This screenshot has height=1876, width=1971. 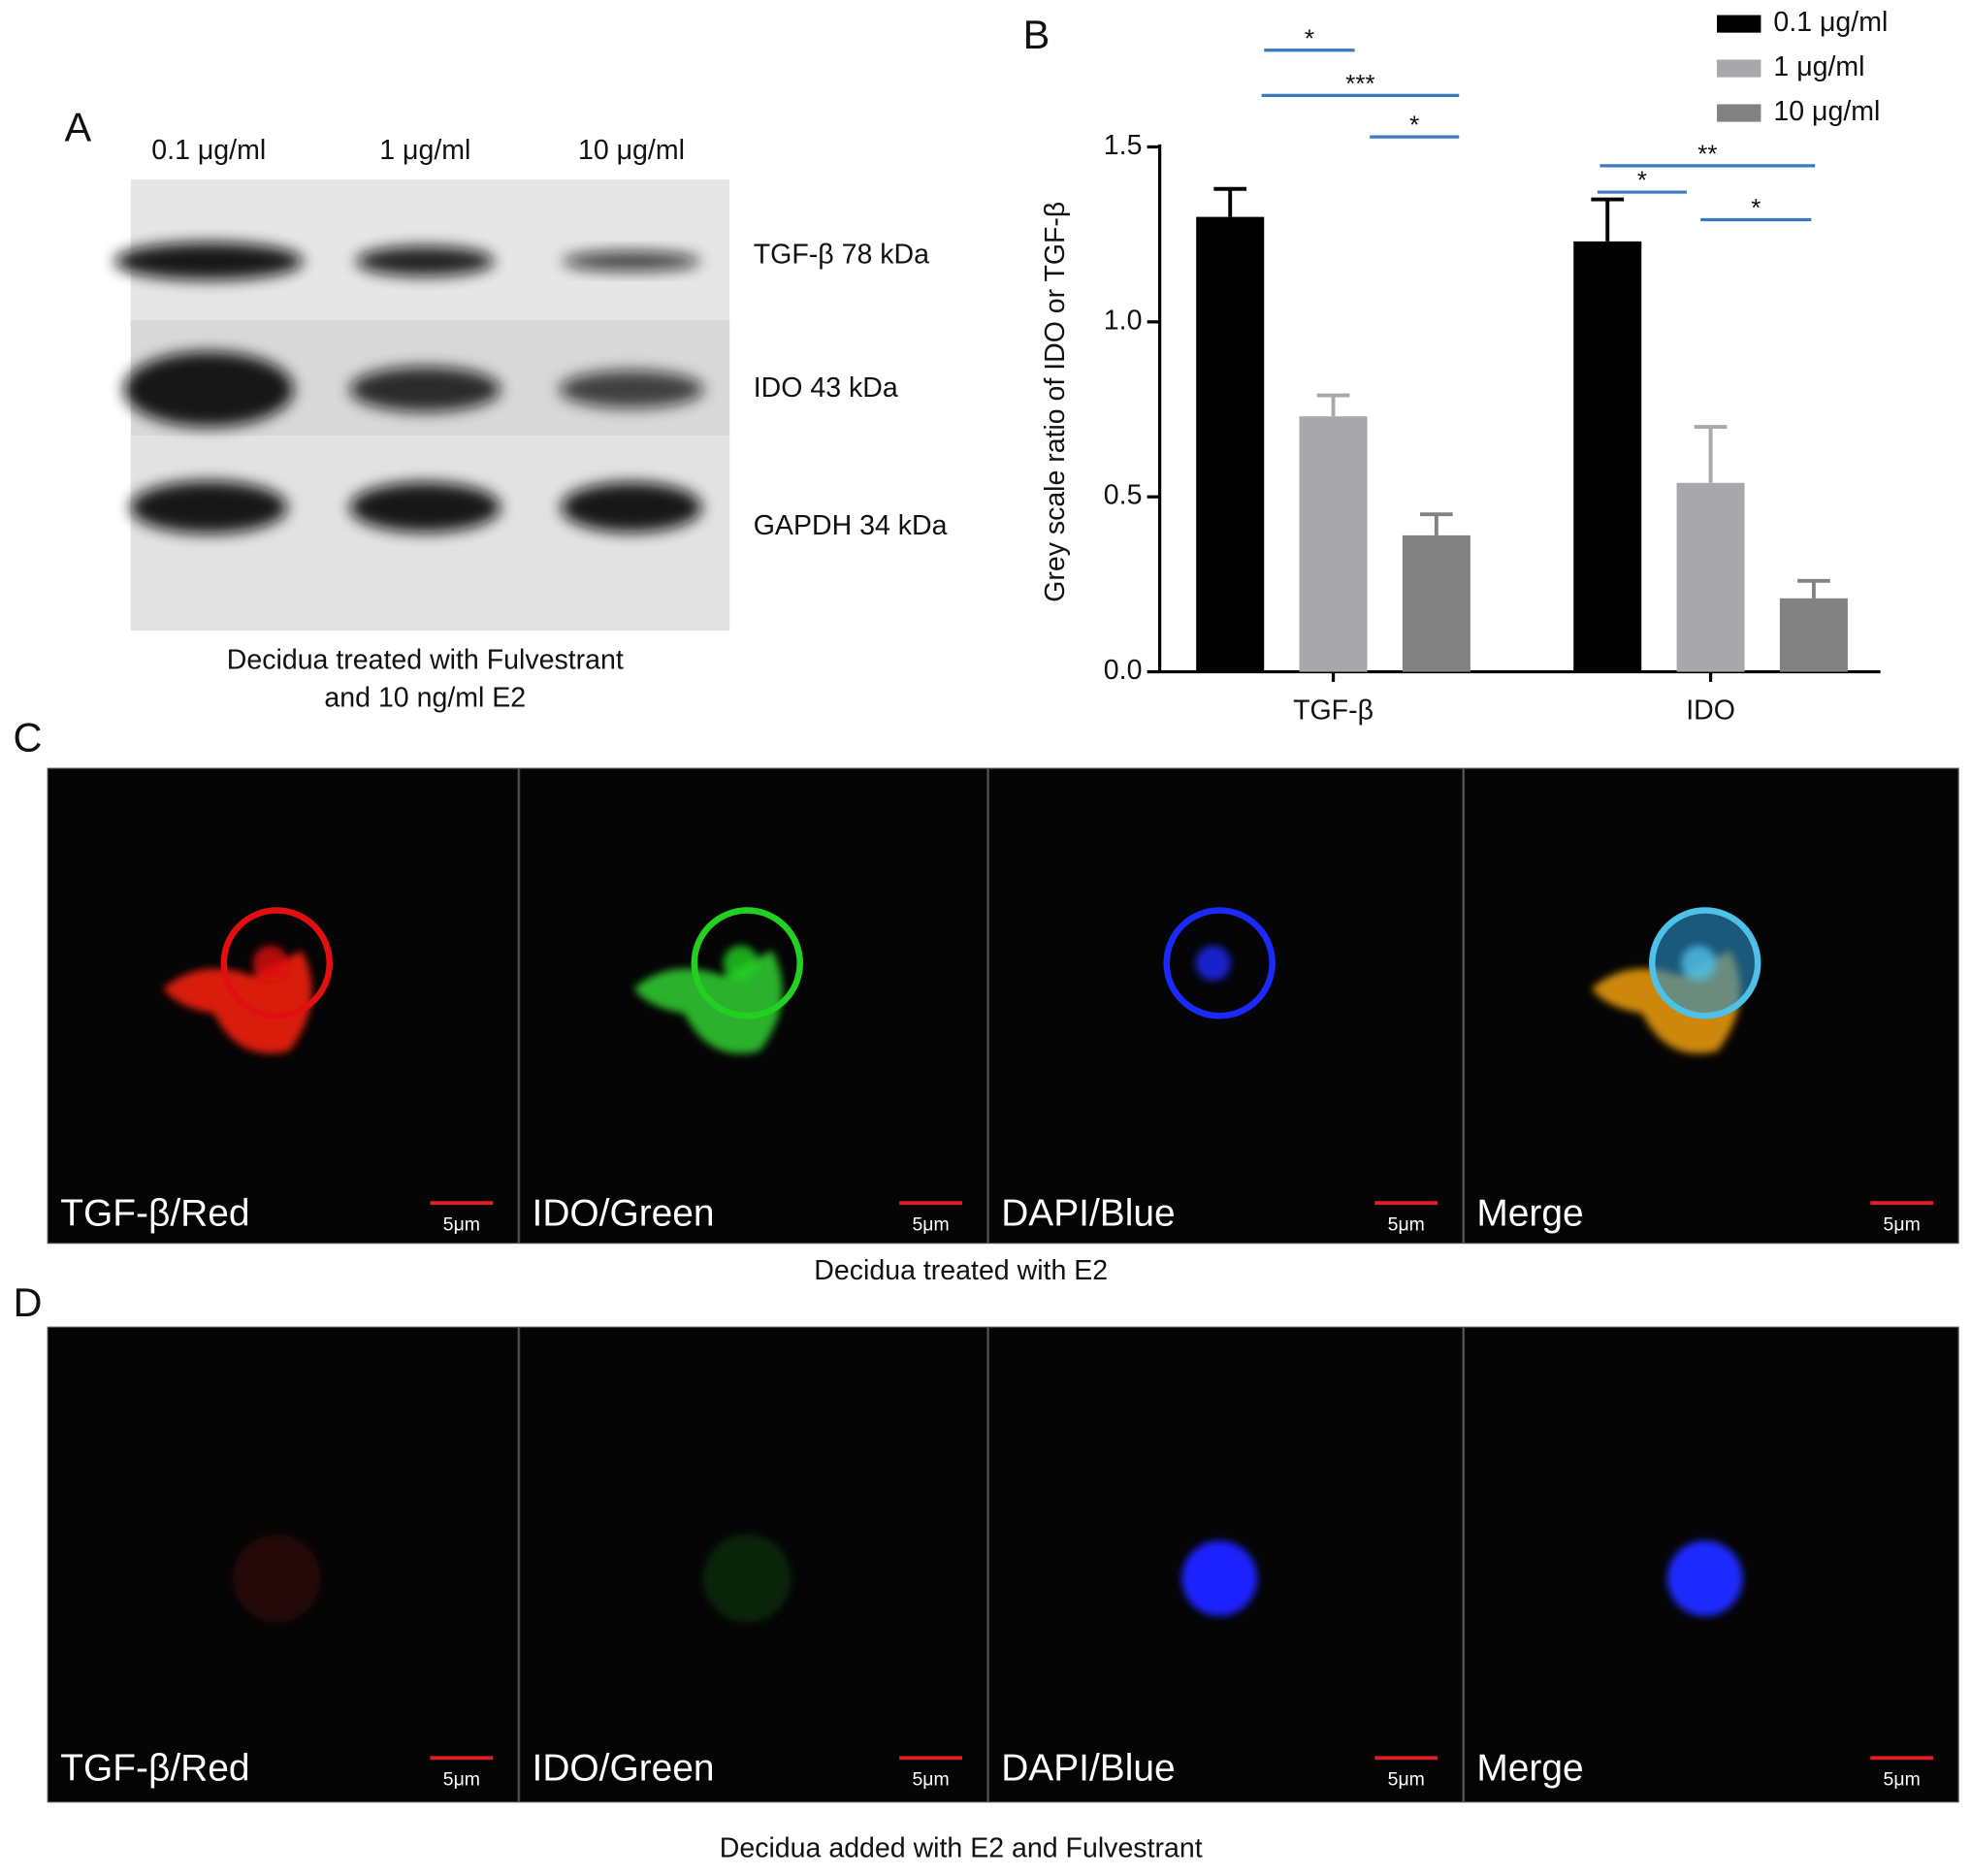 I want to click on y-tick-label: 0.0, so click(x=1123, y=670).